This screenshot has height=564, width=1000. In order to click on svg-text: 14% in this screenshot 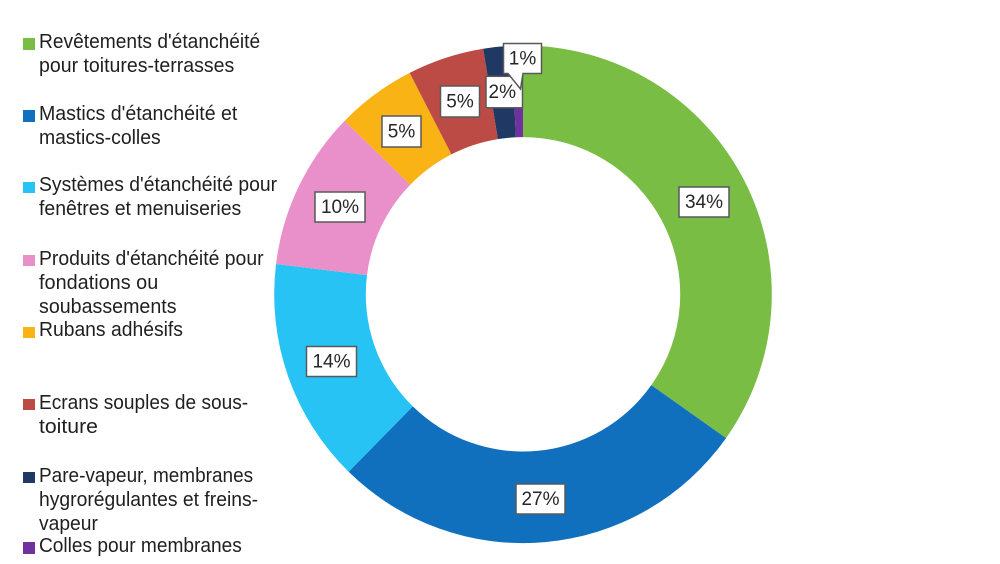, I will do `click(331, 362)`.